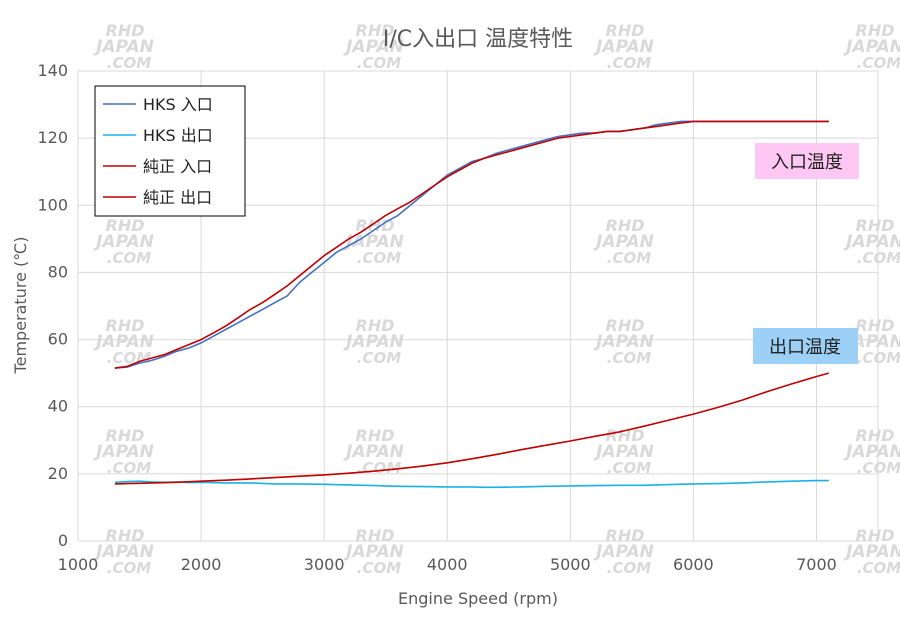 Image resolution: width=900 pixels, height=622 pixels. I want to click on legend-label: HKS 出口, so click(178, 135).